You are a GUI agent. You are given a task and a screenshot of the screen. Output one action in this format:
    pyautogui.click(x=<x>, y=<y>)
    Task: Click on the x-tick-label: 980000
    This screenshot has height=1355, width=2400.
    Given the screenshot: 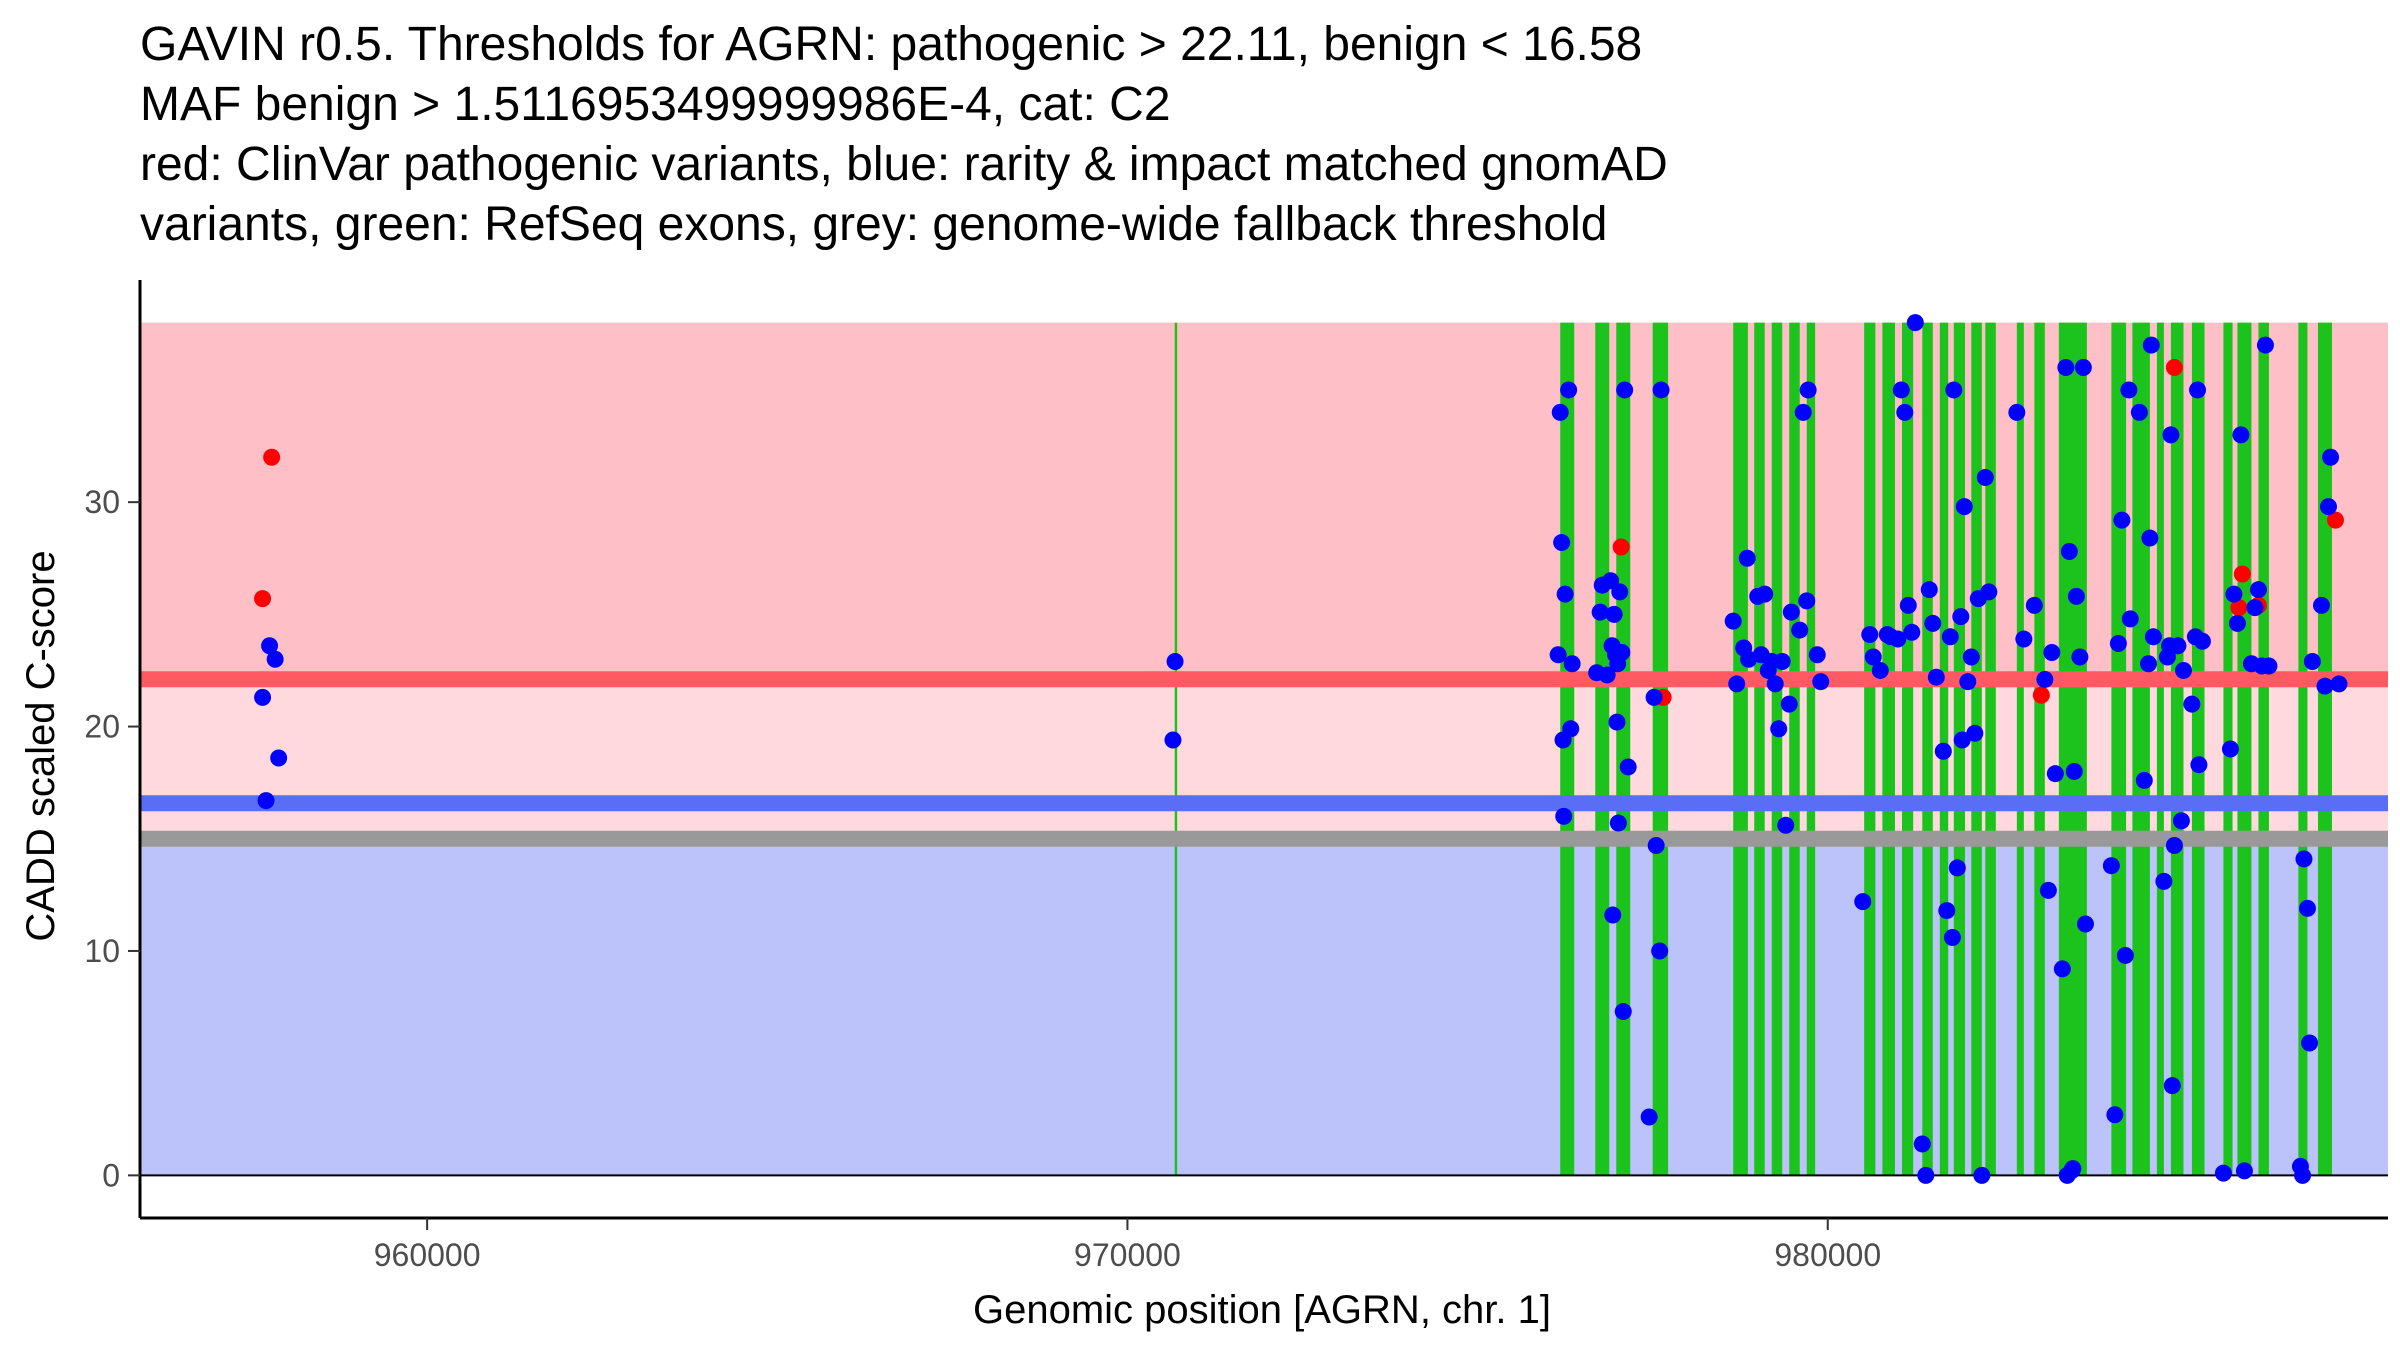 What is the action you would take?
    pyautogui.click(x=1827, y=1255)
    